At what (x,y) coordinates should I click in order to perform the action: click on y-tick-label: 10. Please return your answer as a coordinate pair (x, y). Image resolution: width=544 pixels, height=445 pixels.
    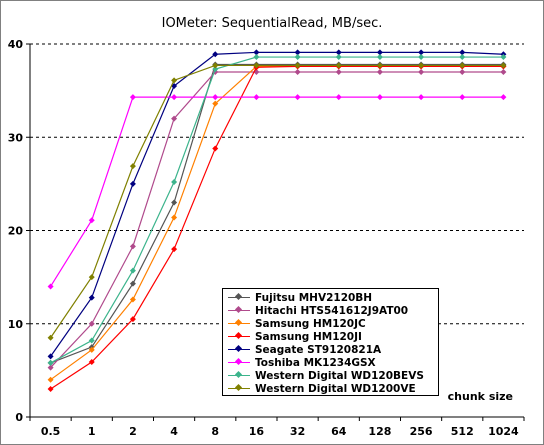
    Looking at the image, I should click on (16, 324).